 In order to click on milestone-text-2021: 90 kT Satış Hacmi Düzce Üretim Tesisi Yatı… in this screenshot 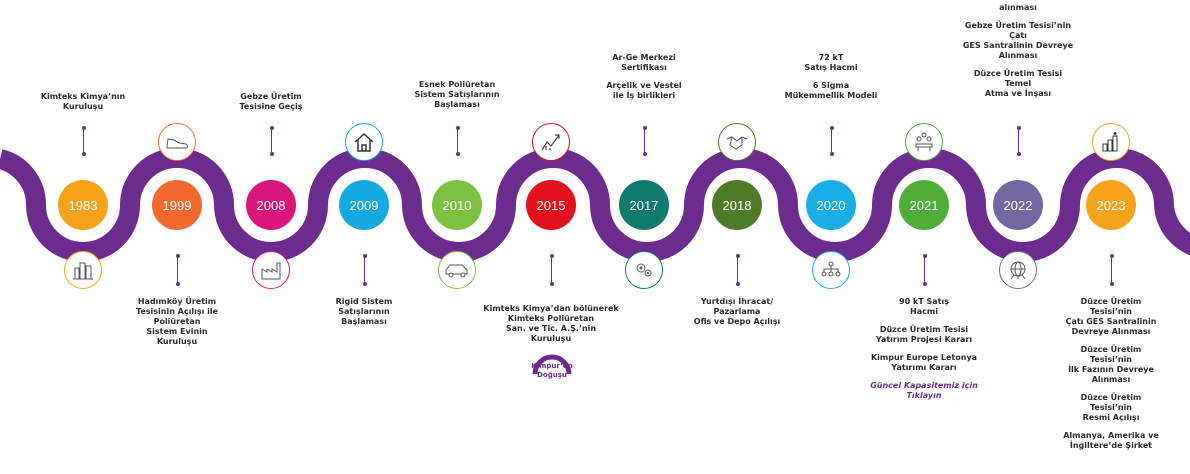, I will do `click(924, 349)`.